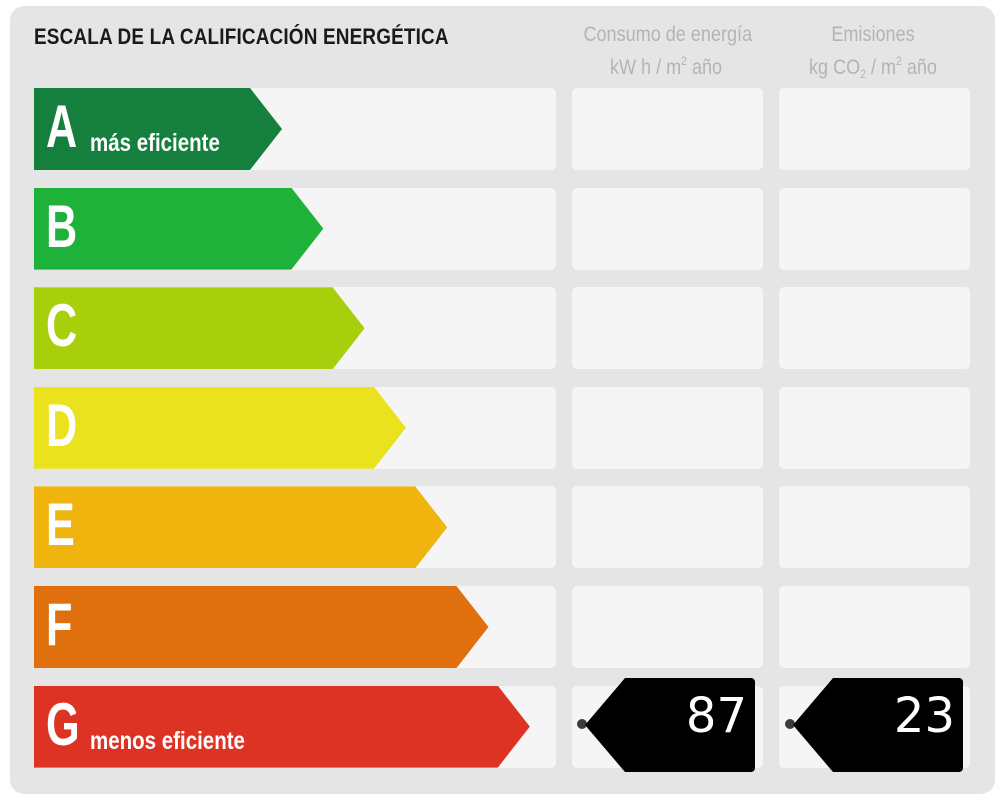 The width and height of the screenshot is (1000, 800). I want to click on class-letter: C, so click(62, 326).